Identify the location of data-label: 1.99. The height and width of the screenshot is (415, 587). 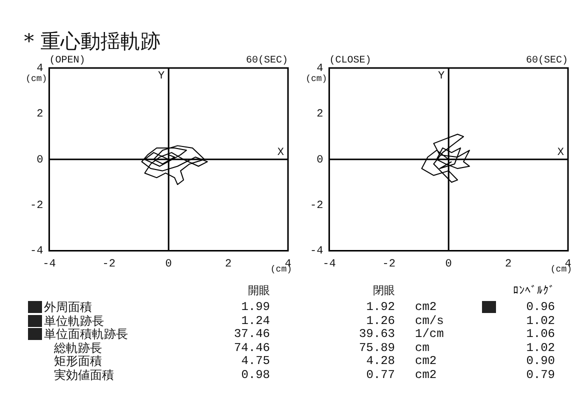
(255, 307).